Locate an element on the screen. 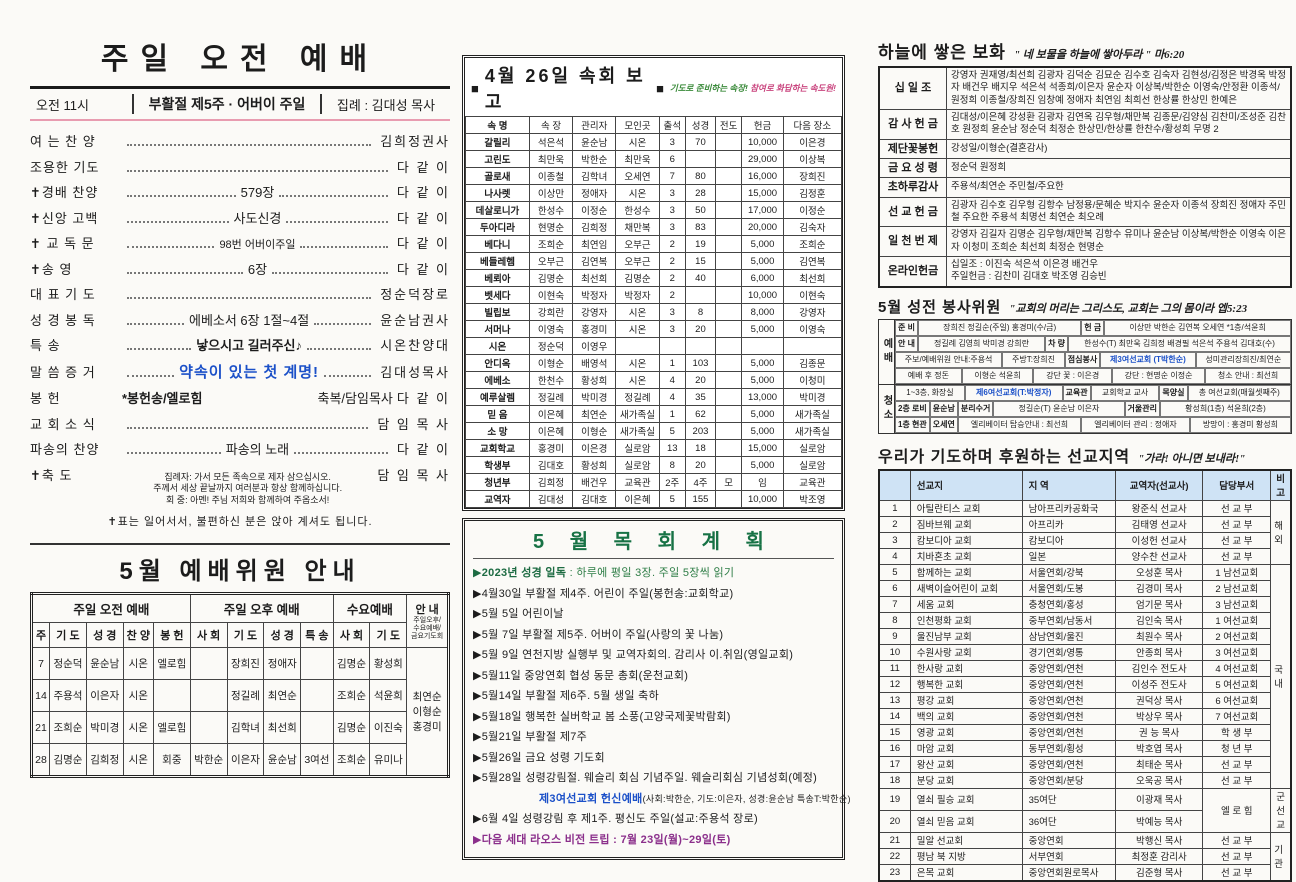 Image resolution: width=1296 pixels, height=882 pixels. table-cell: 사 회 is located at coordinates (208, 635).